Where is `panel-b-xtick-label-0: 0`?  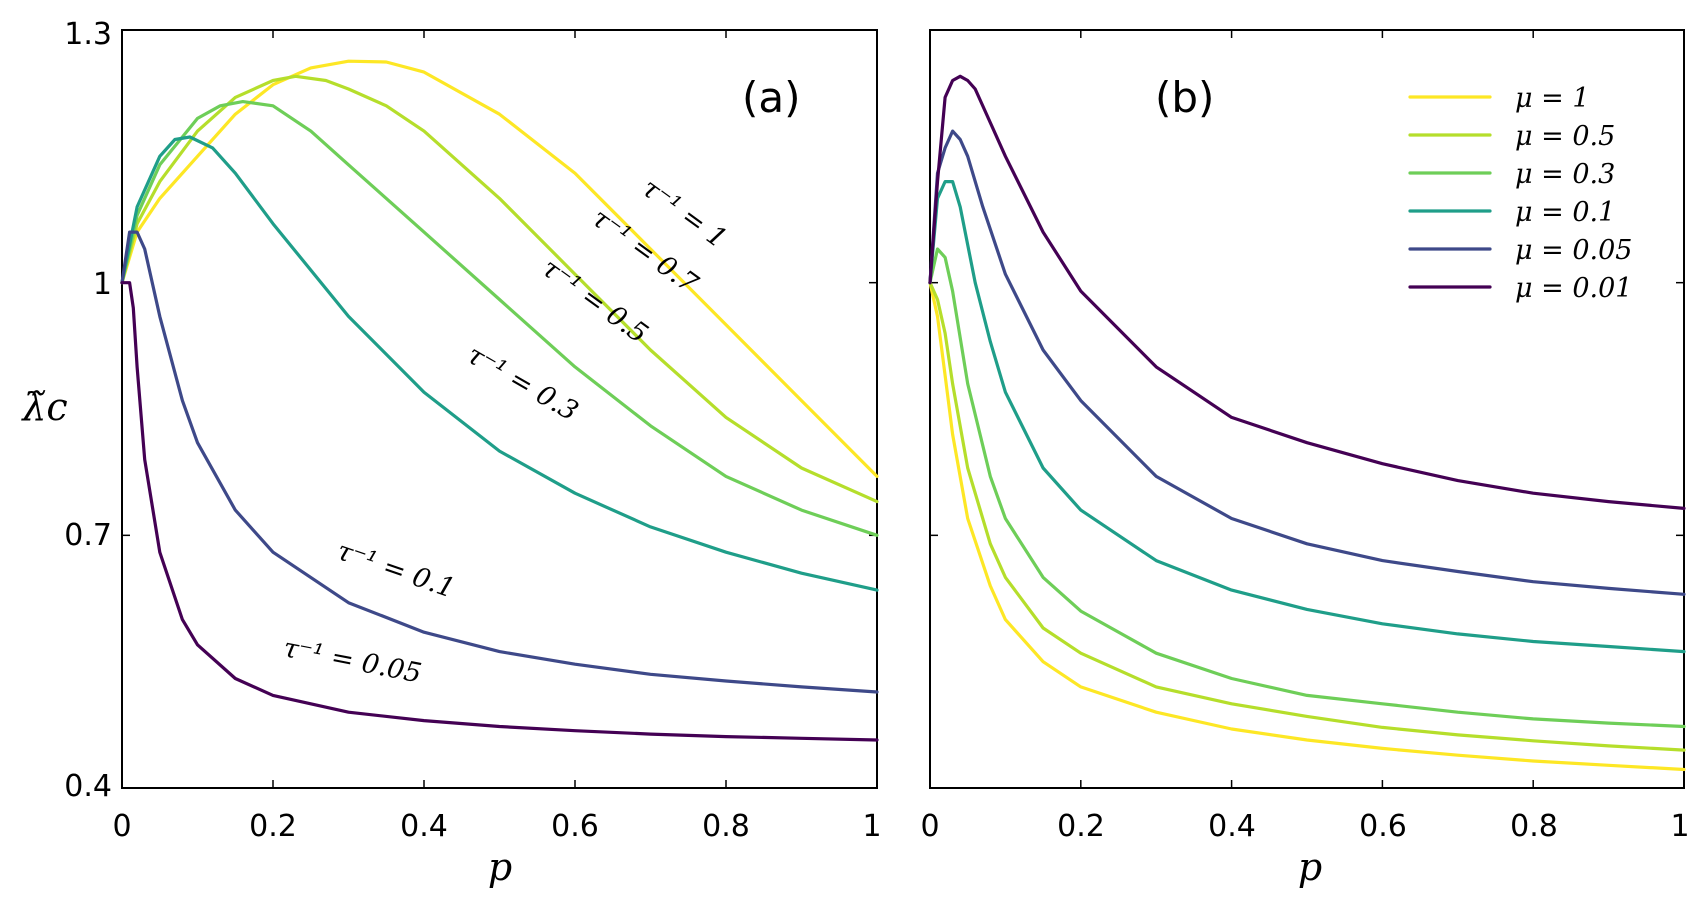
panel-b-xtick-label-0: 0 is located at coordinates (929, 826).